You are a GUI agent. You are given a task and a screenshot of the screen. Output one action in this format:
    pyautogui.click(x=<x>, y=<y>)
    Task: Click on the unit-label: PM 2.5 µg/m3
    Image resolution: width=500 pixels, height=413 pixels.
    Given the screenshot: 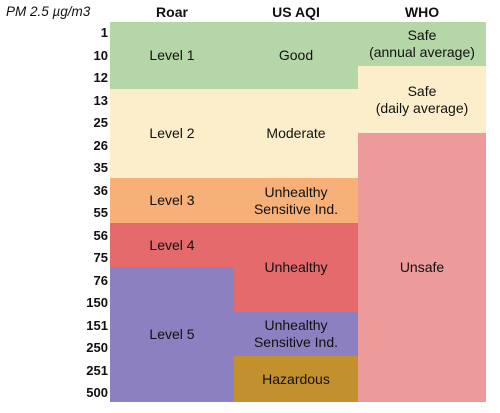 What is the action you would take?
    pyautogui.click(x=48, y=11)
    